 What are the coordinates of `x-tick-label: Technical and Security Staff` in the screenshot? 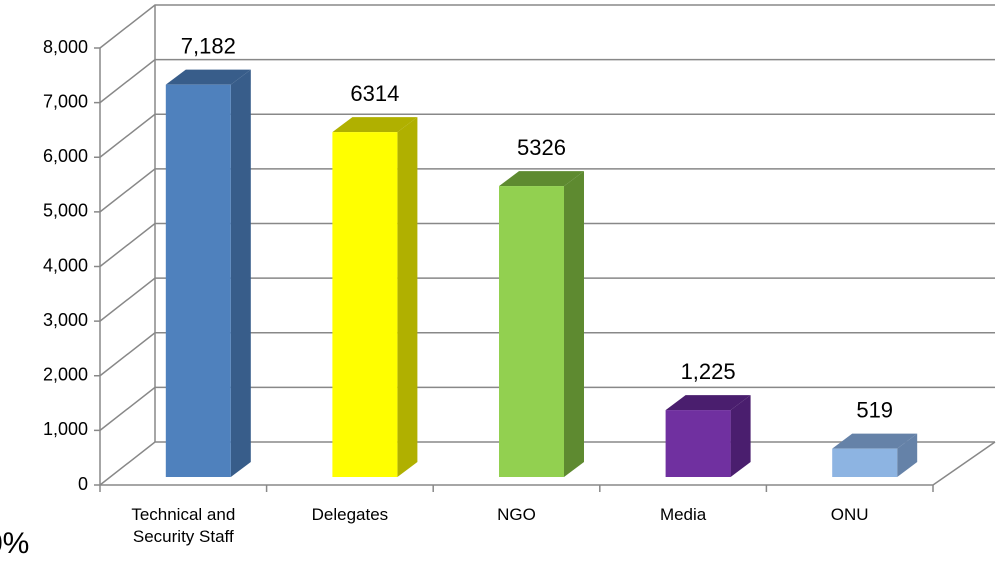 It's located at (183, 525).